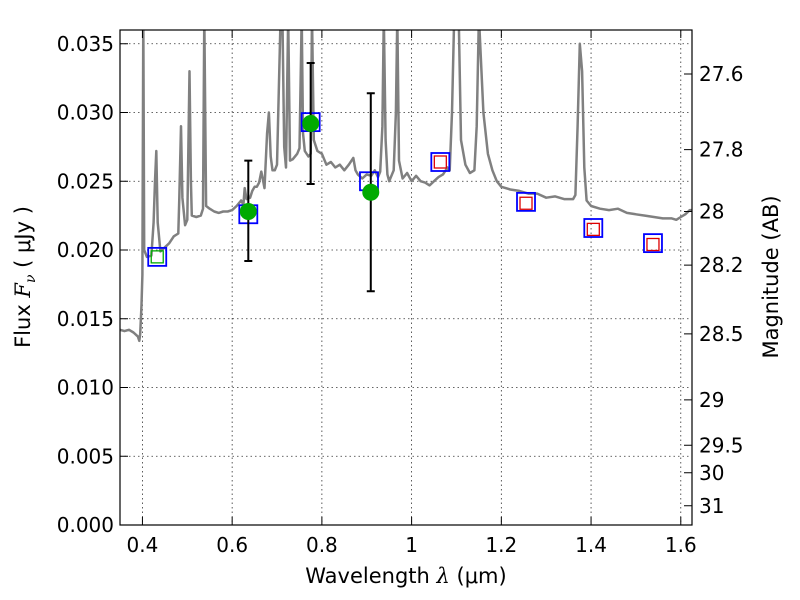 Image resolution: width=800 pixels, height=600 pixels. Describe the element at coordinates (478, 576) in the screenshot. I see `x-axis-title-unit: (μm)` at that location.